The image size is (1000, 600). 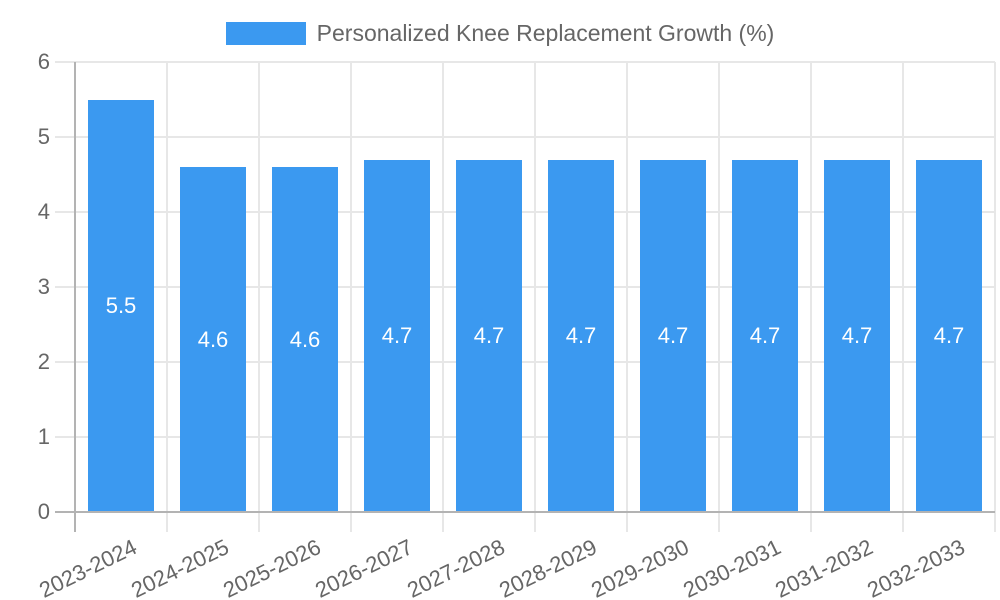 I want to click on y-tick-label: 0, so click(x=43, y=511).